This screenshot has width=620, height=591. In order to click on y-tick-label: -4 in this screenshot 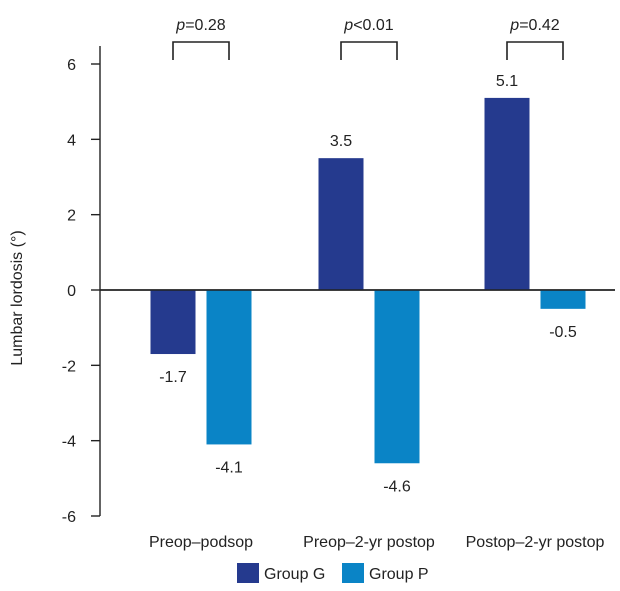, I will do `click(69, 442)`.